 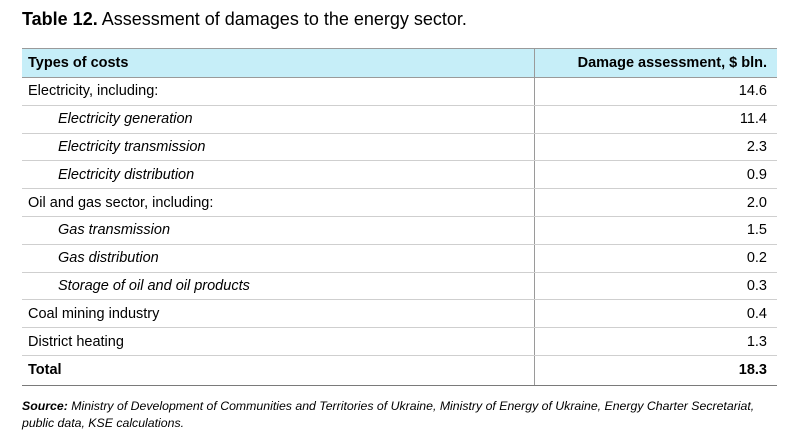 What do you see at coordinates (278, 63) in the screenshot?
I see `header-types-of-costs: Types of costs` at bounding box center [278, 63].